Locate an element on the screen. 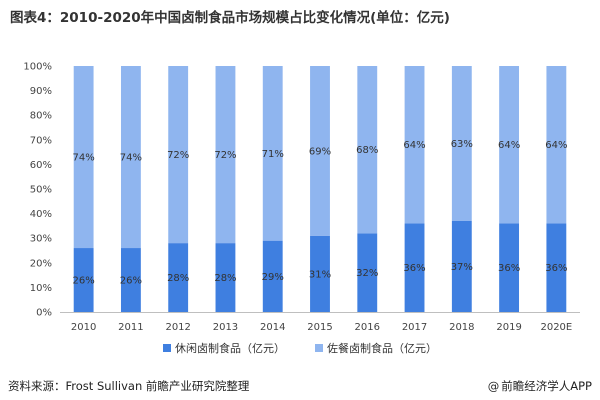 This screenshot has height=400, width=600. bar-snack-2019 is located at coordinates (509, 267).